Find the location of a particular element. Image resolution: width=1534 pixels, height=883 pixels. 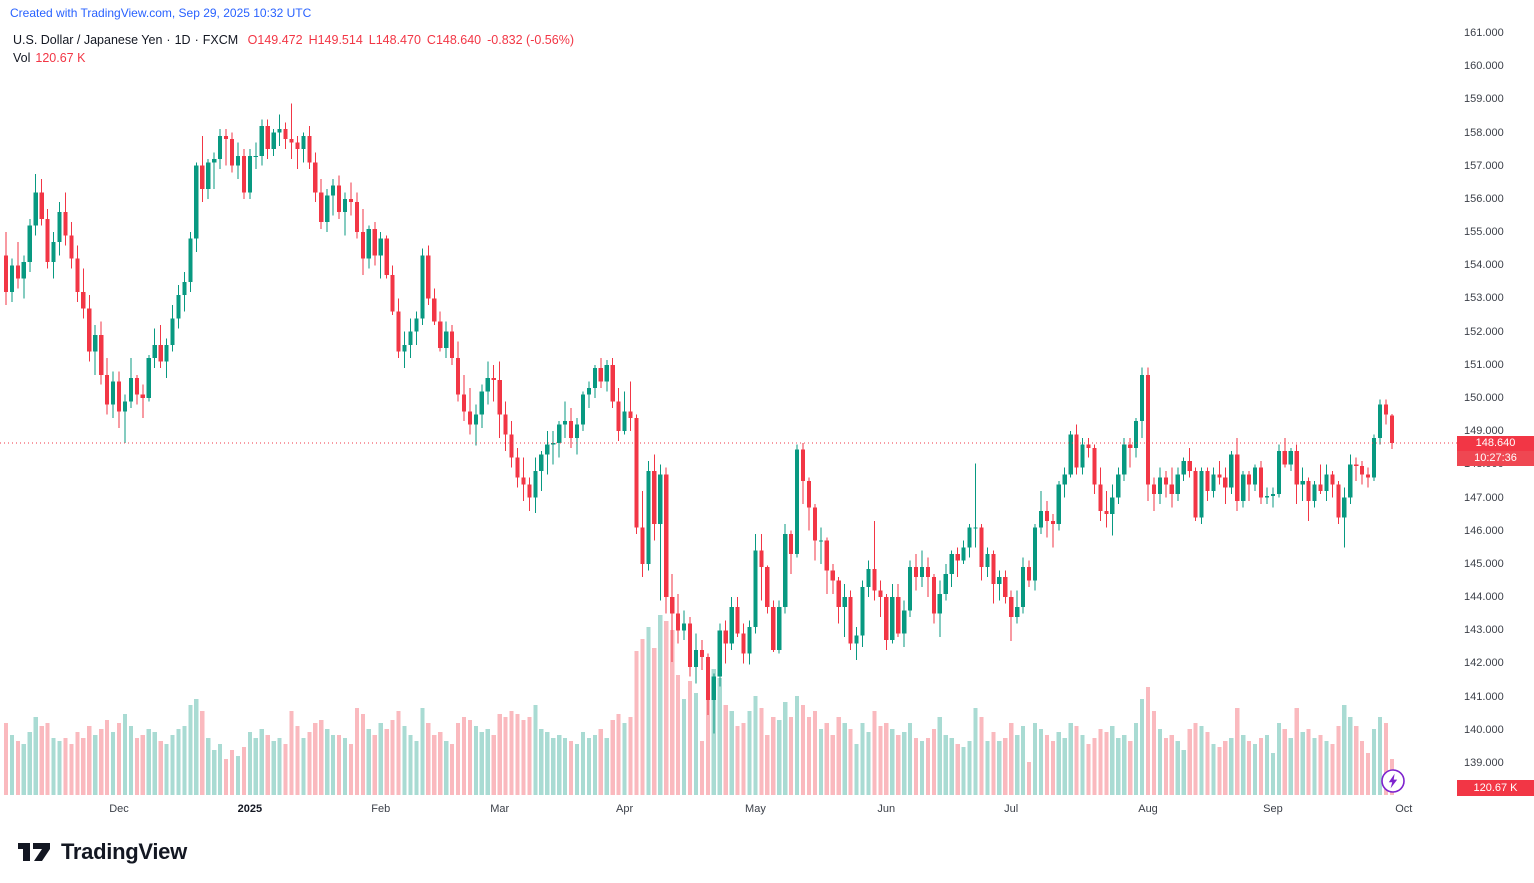

tradingview-logo-text: TradingView is located at coordinates (124, 851).